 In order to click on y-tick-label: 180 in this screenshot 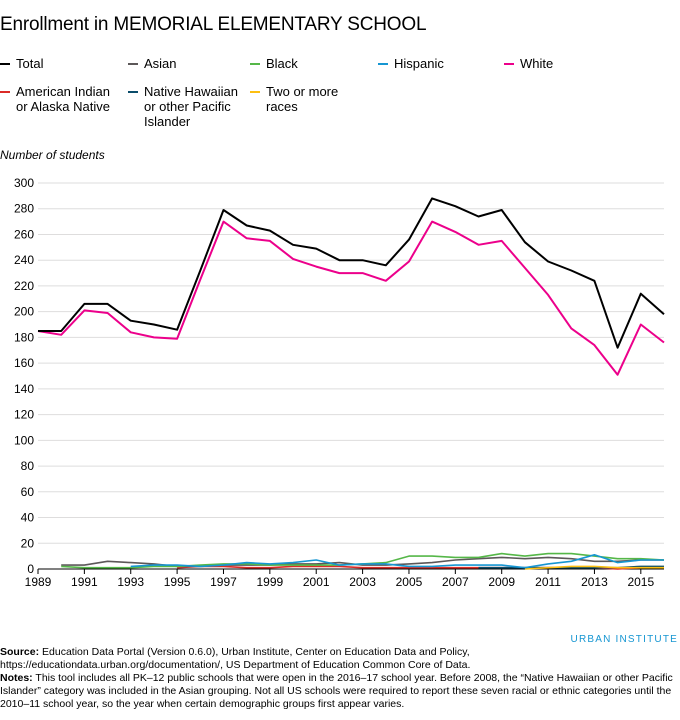, I will do `click(24, 337)`.